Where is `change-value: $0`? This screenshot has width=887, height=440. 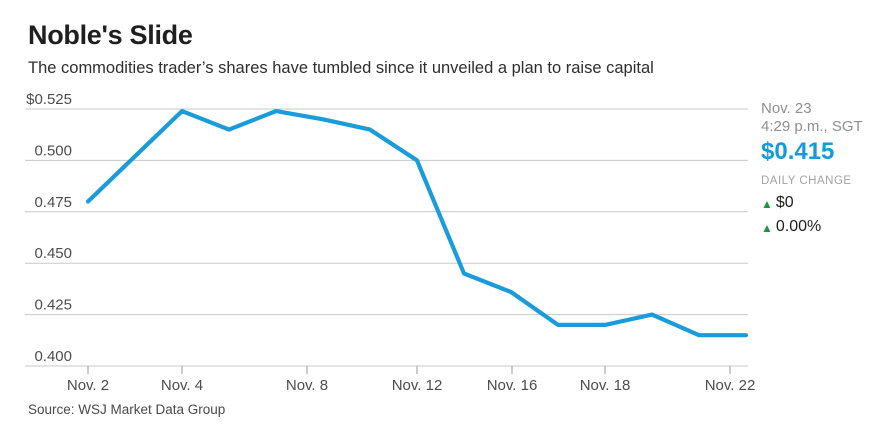
change-value: $0 is located at coordinates (784, 203).